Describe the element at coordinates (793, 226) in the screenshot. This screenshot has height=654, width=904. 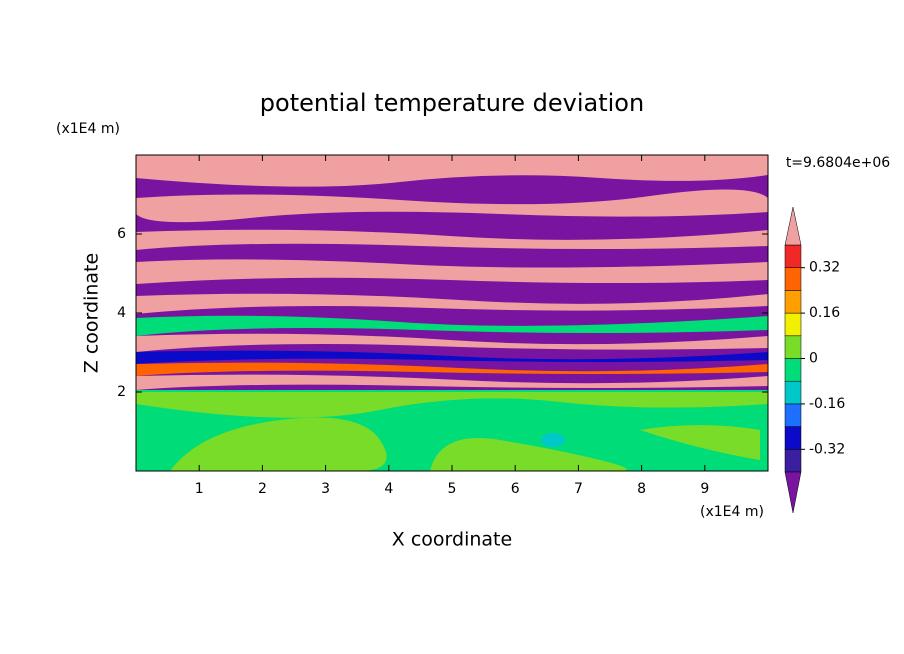
I see `colorbar-high-triangle` at that location.